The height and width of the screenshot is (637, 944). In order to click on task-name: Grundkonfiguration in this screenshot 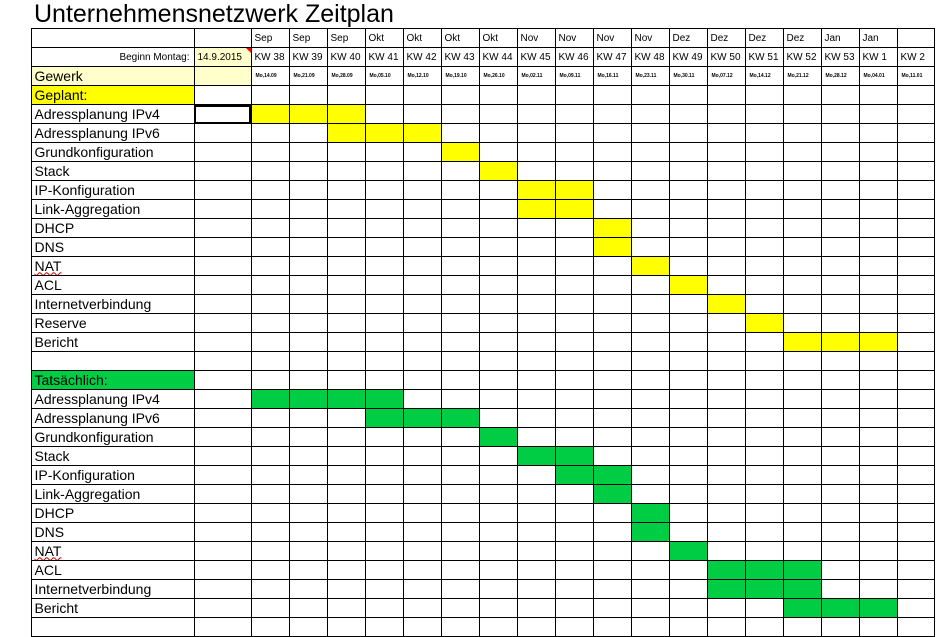, I will do `click(112, 152)`.